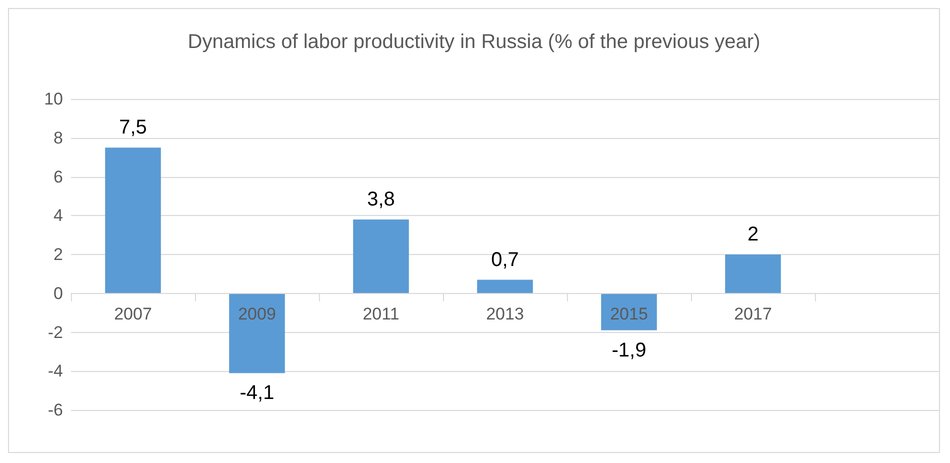  I want to click on y-tick-label: 0, so click(58, 293).